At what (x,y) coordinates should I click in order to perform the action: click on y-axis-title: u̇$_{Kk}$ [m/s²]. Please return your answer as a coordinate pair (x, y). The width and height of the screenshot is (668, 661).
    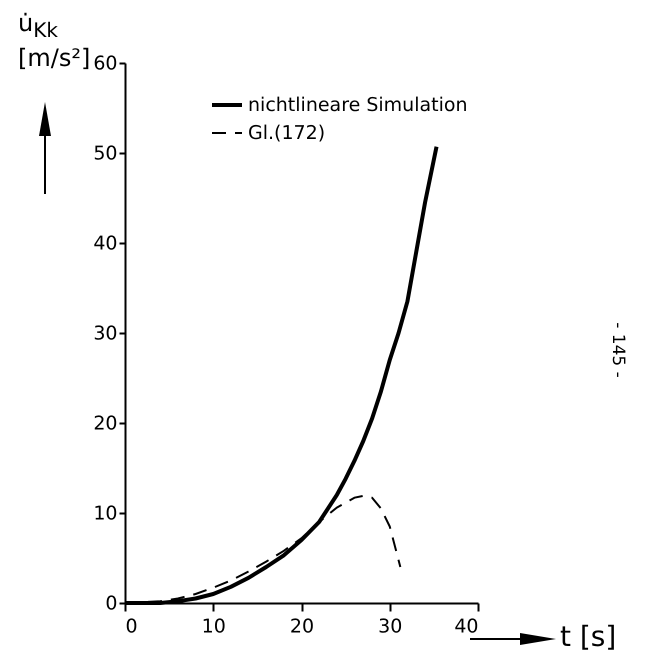
    Looking at the image, I should click on (54, 40).